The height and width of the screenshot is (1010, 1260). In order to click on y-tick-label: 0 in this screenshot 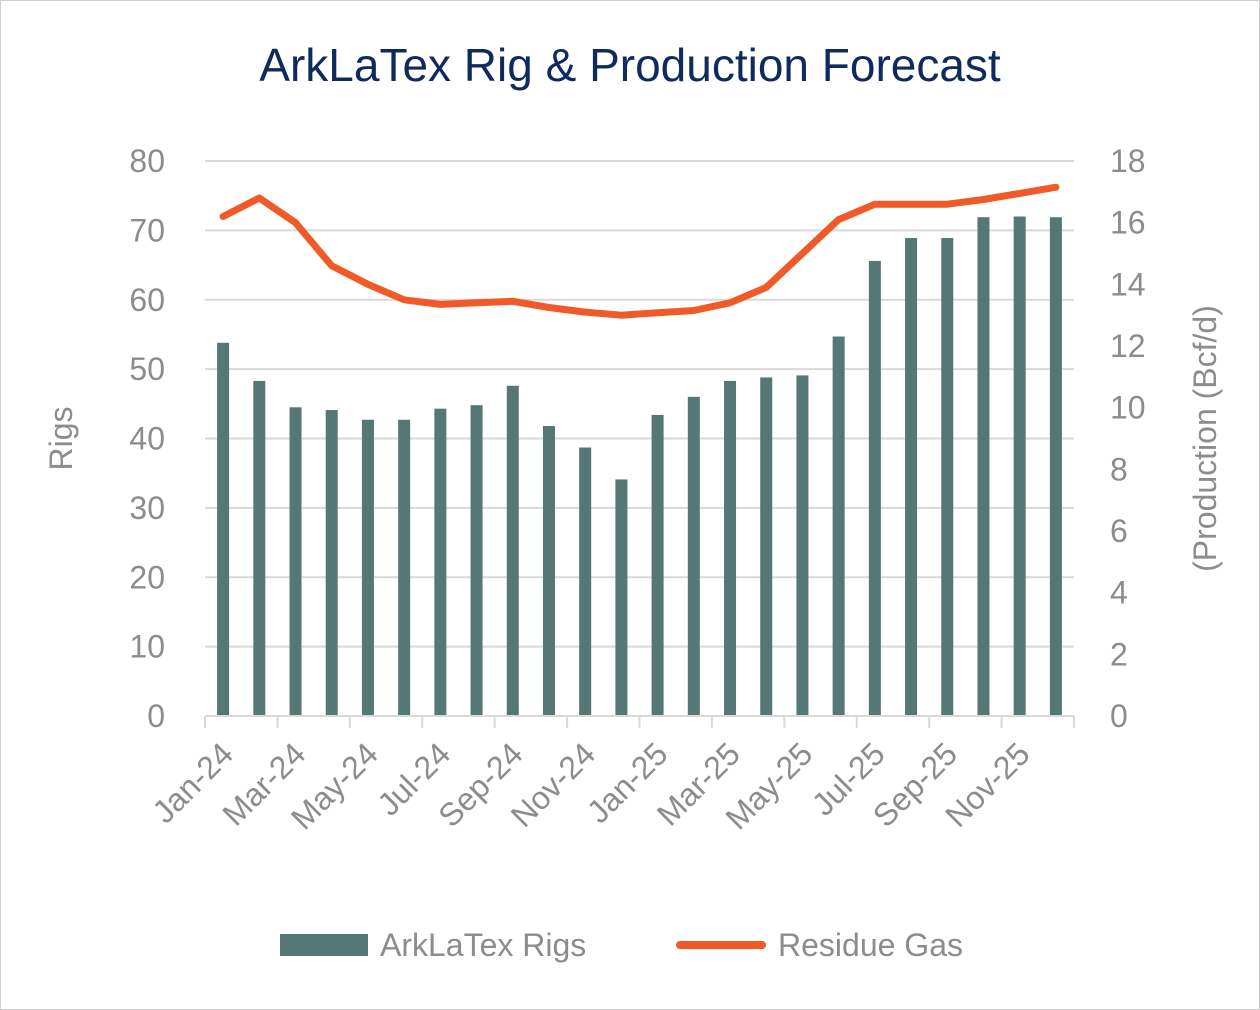, I will do `click(156, 716)`.